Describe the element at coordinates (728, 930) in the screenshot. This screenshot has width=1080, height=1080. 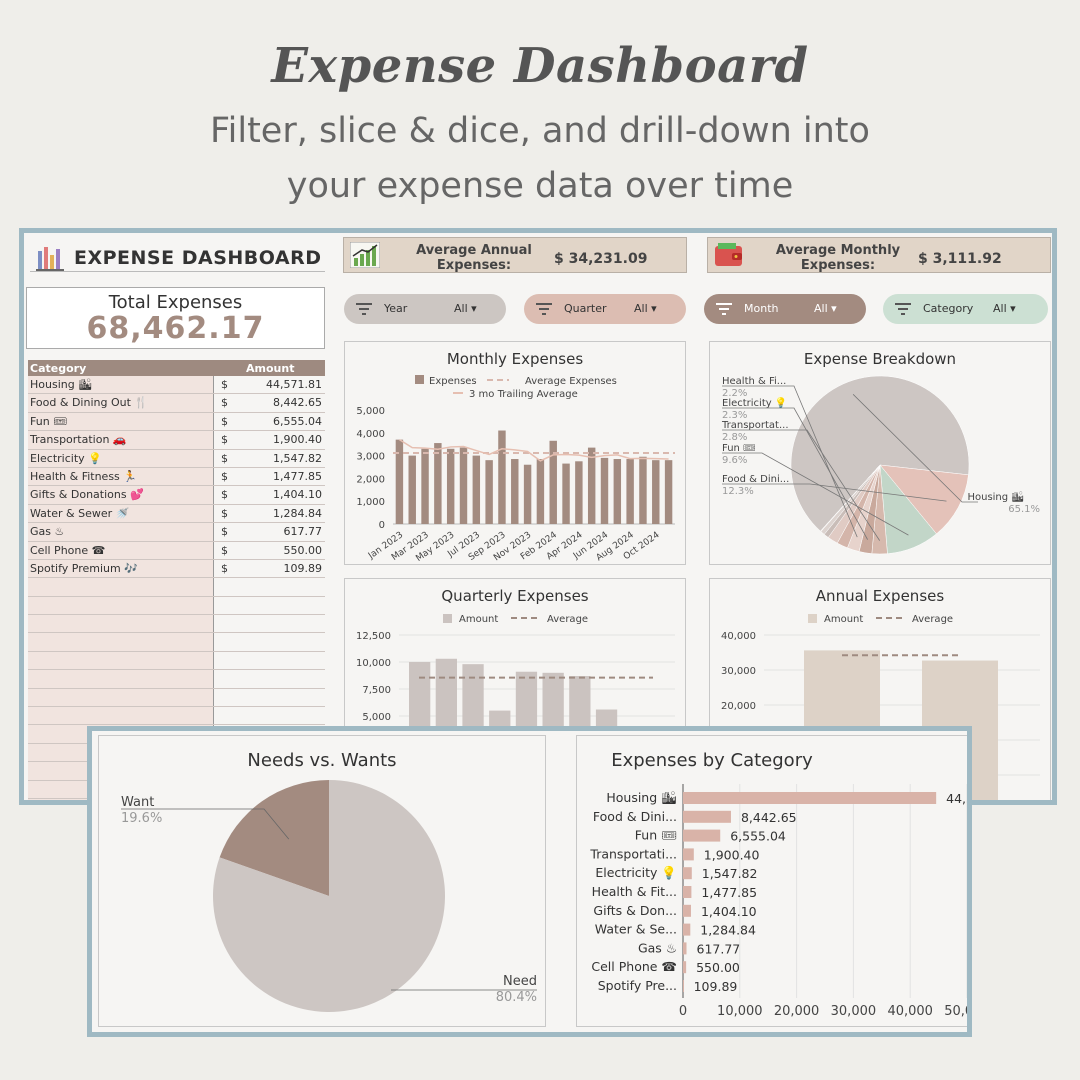
I see `value-label: 1,284.84` at that location.